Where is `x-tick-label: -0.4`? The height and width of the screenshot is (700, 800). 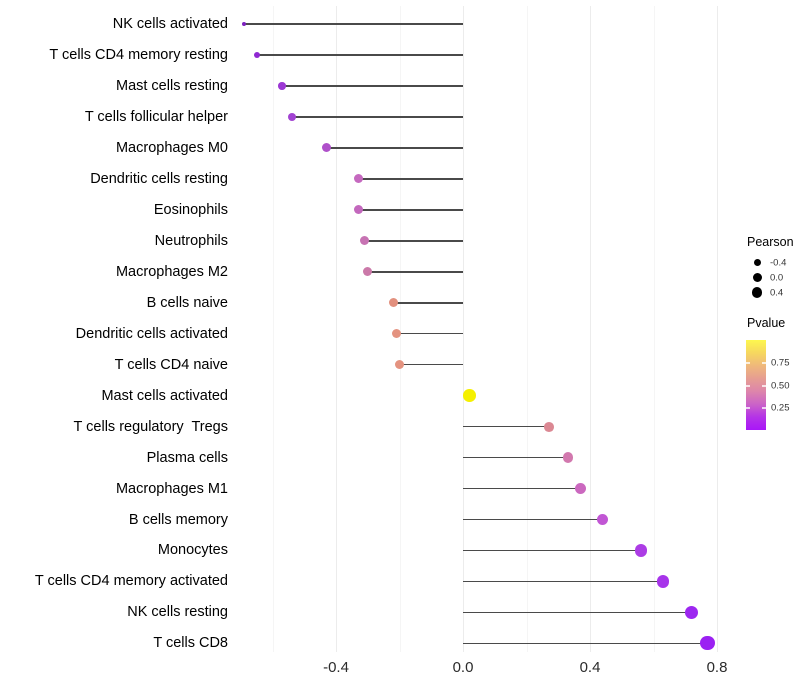 x-tick-label: -0.4 is located at coordinates (336, 667).